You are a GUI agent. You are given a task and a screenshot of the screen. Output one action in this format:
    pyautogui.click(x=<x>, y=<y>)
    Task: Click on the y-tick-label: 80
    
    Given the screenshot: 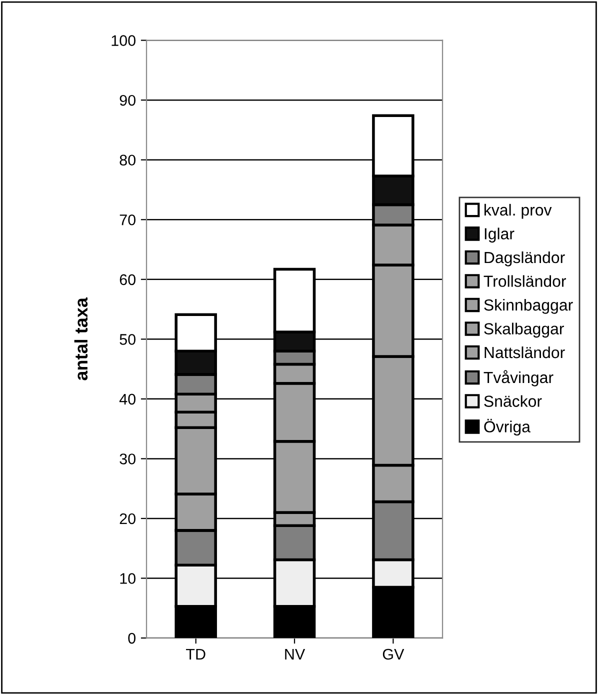 What is the action you would take?
    pyautogui.click(x=128, y=160)
    